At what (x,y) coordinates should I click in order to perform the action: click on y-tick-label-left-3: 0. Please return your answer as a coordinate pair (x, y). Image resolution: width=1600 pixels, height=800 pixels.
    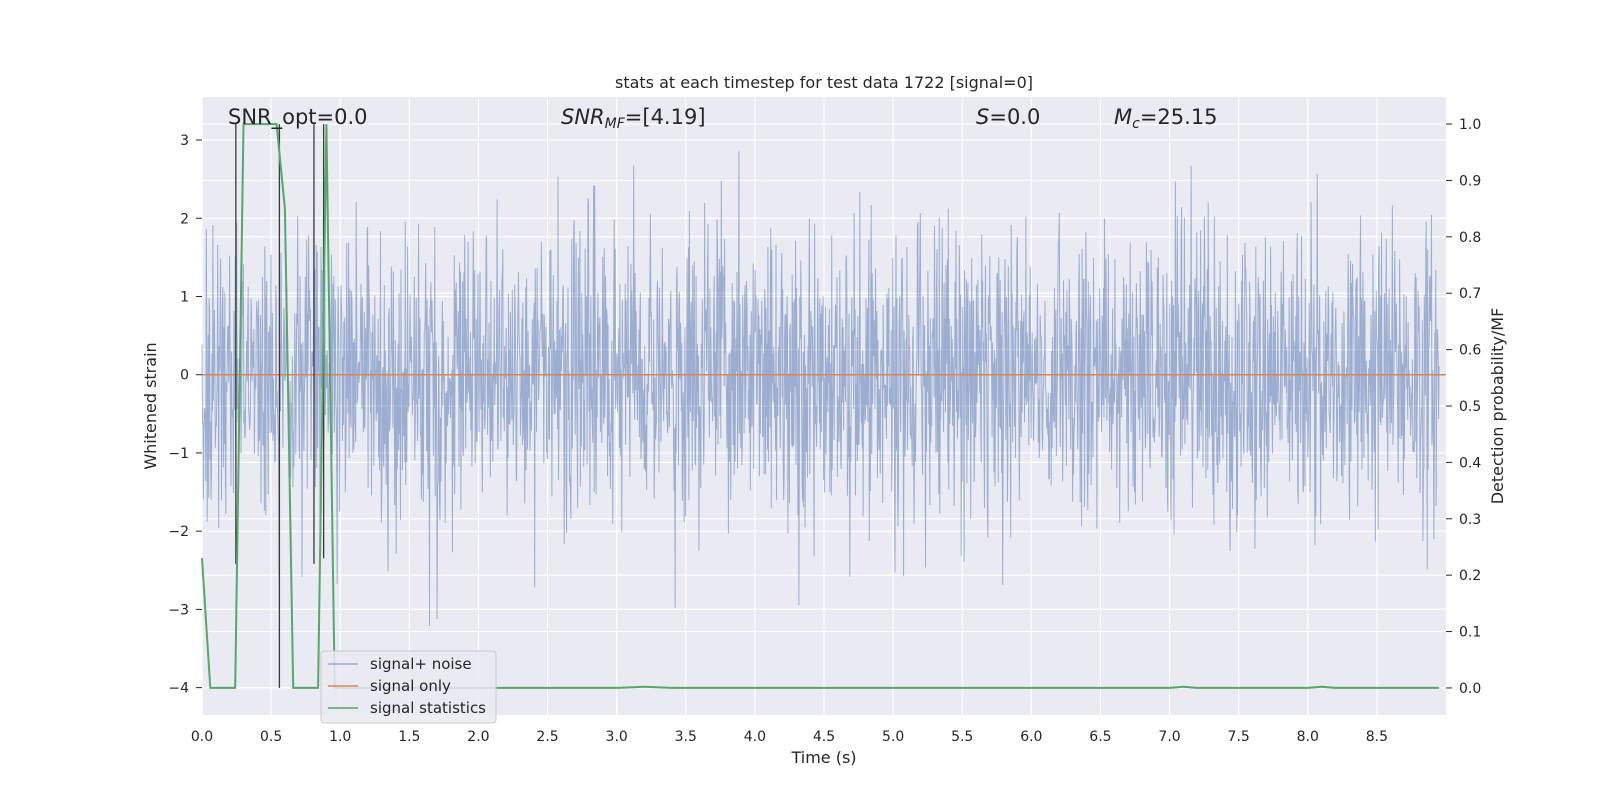
    Looking at the image, I should click on (184, 376).